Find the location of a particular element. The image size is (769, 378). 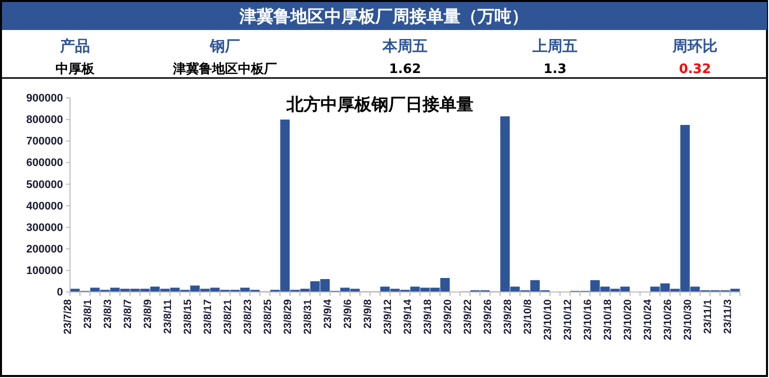

y-tick-label: 900000 is located at coordinates (44, 98).